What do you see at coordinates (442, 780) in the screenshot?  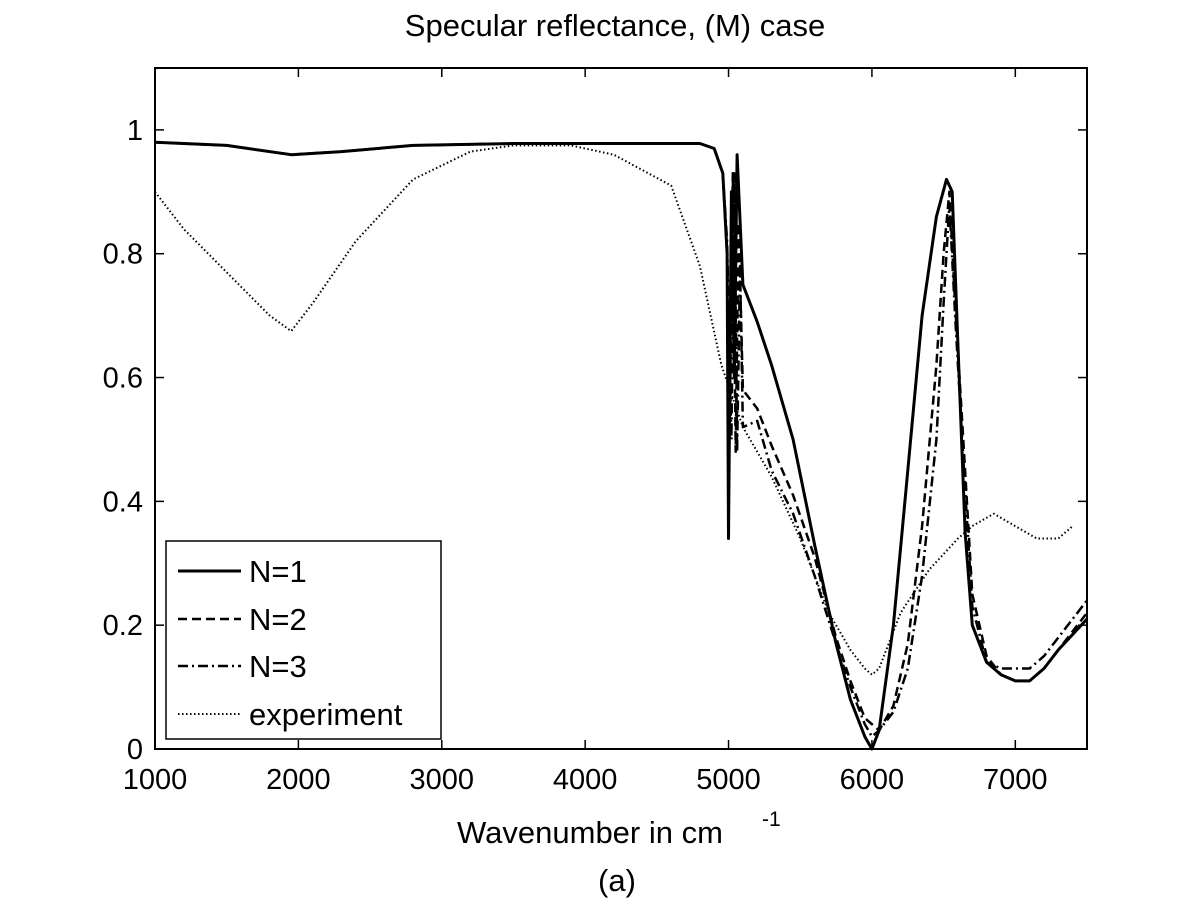 I see `x-tick-label: 3000` at bounding box center [442, 780].